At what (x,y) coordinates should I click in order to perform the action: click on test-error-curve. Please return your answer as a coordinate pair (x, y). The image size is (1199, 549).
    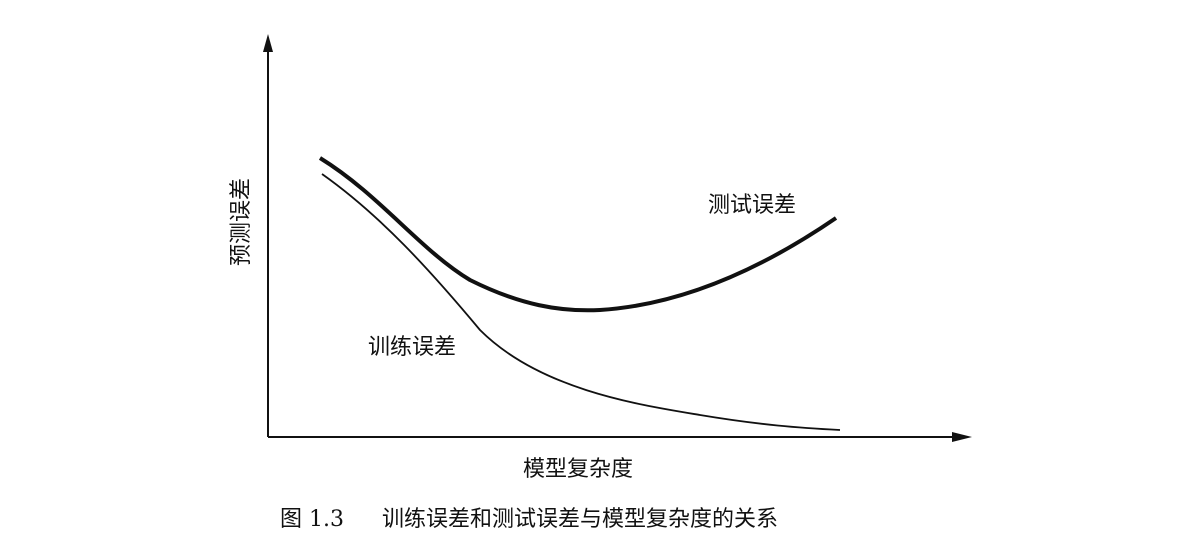
    Looking at the image, I should click on (578, 234).